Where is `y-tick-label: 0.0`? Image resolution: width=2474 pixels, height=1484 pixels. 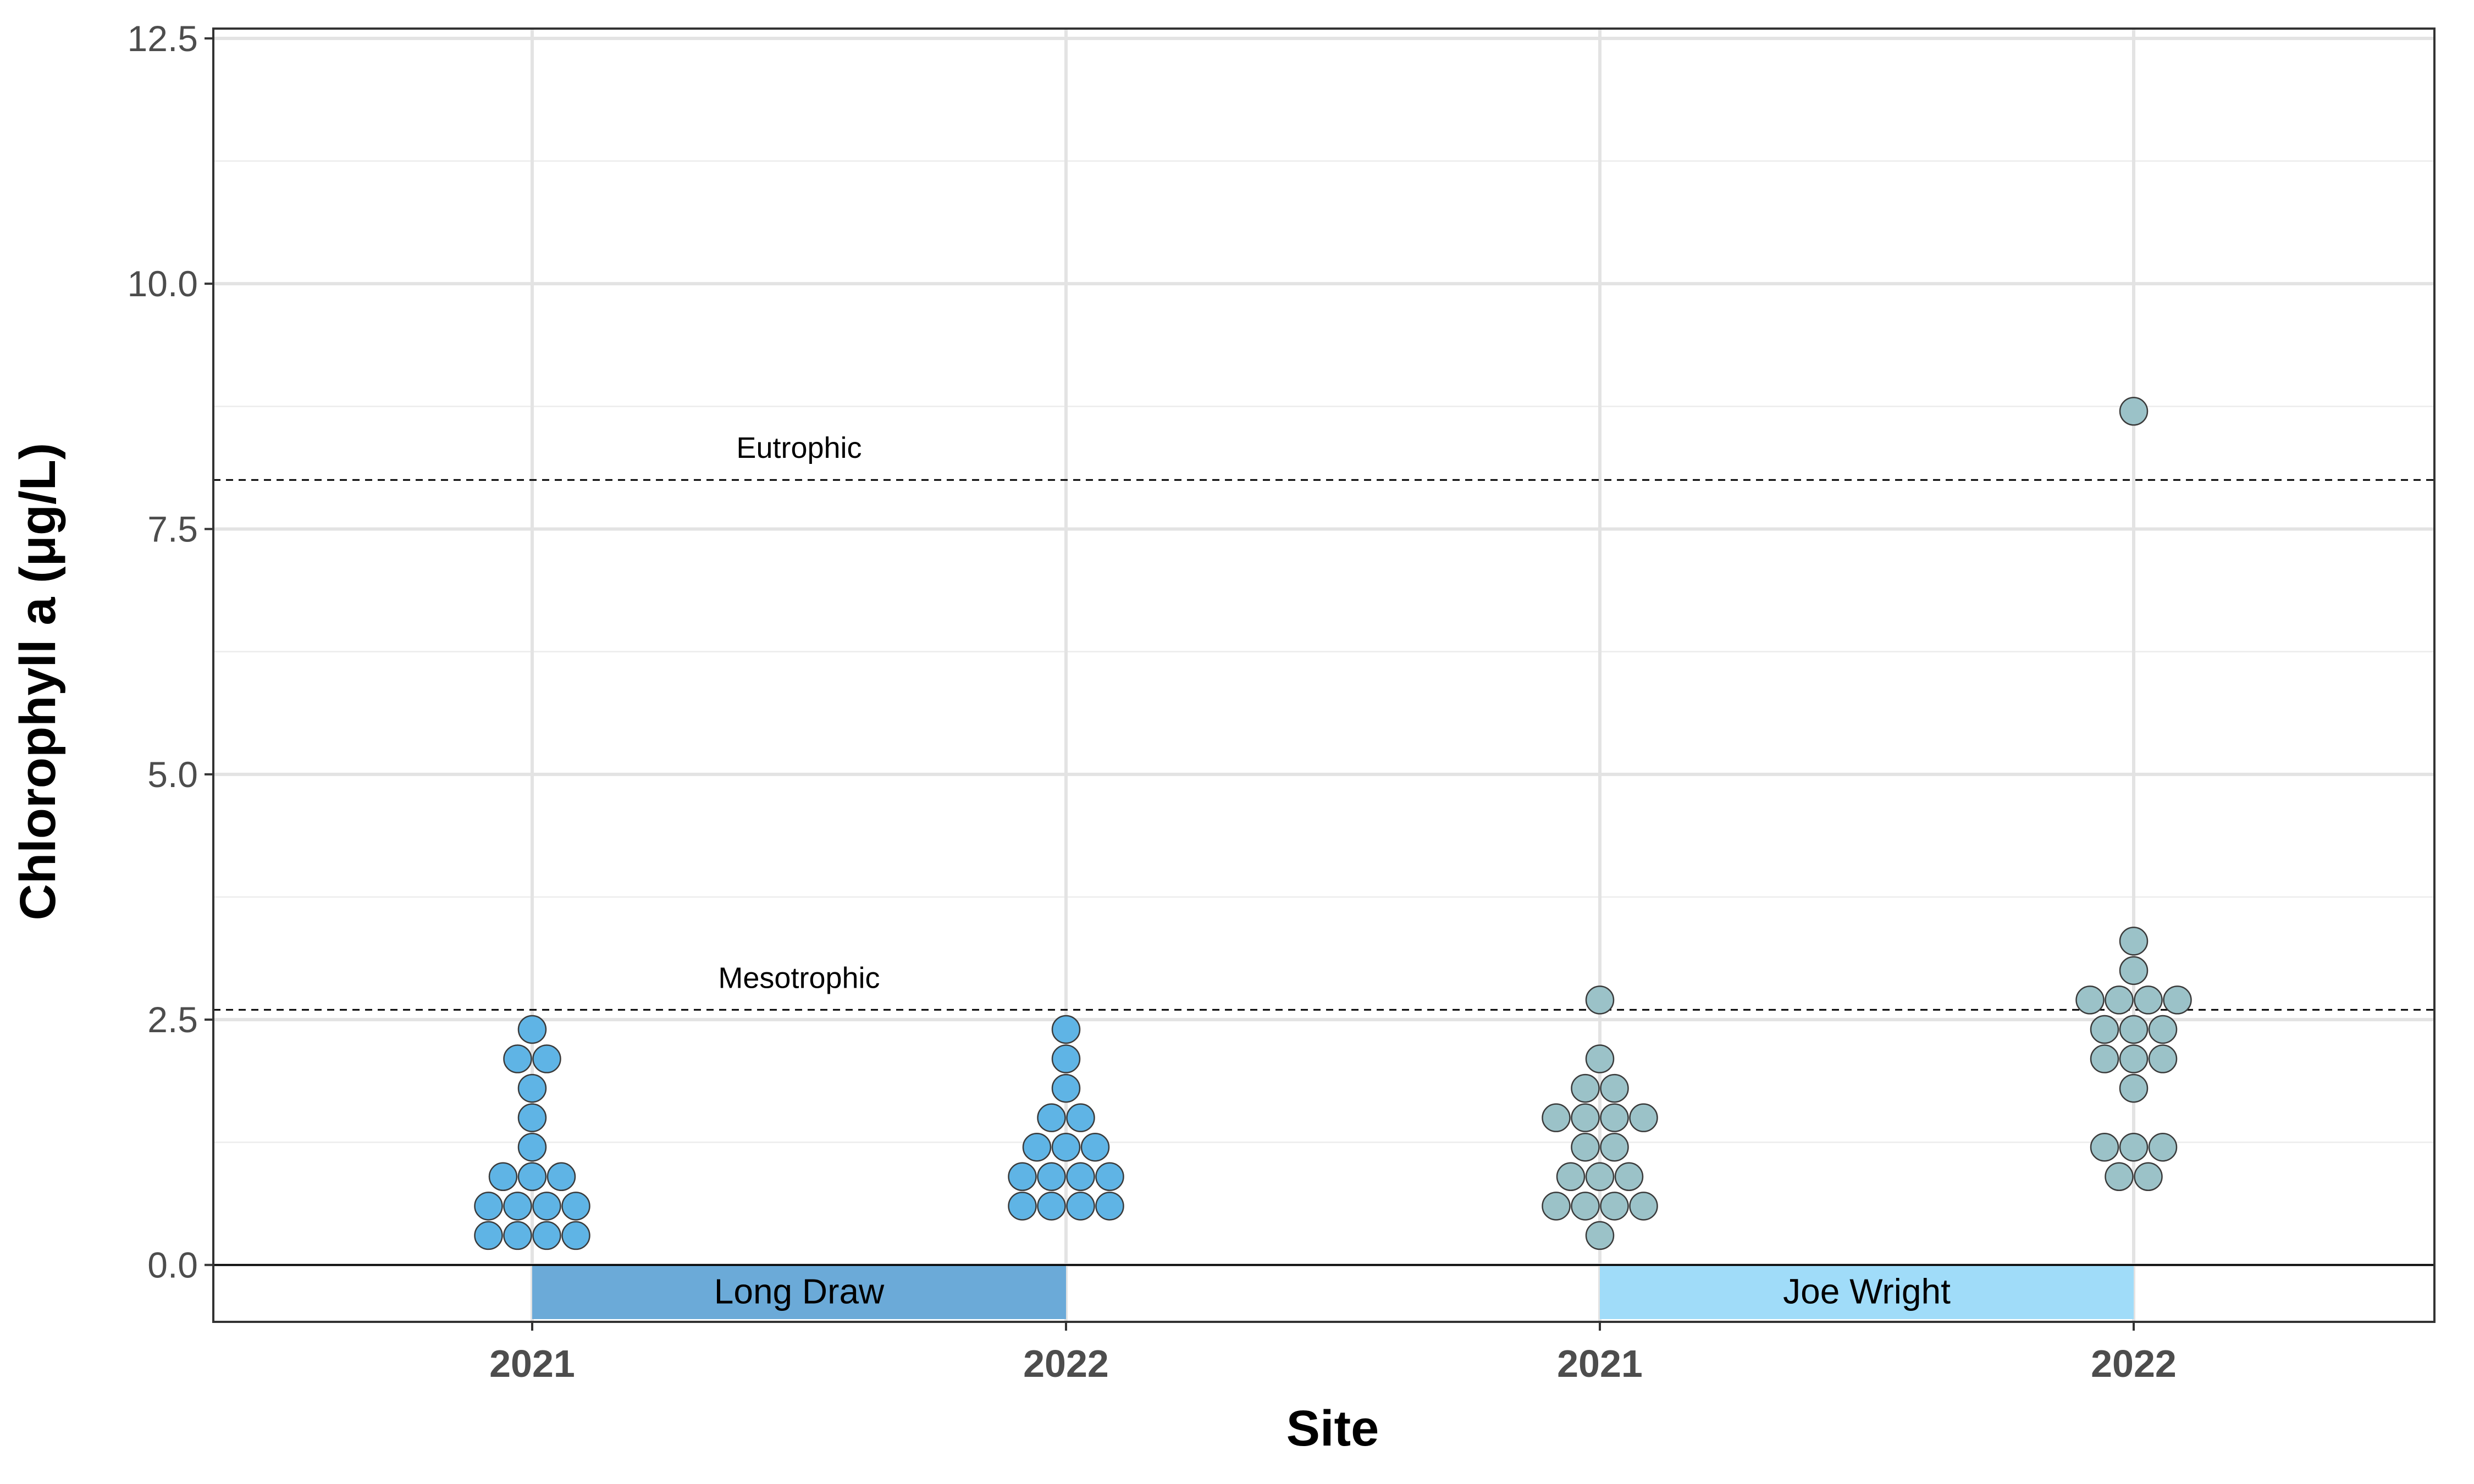 y-tick-label: 0.0 is located at coordinates (173, 1264).